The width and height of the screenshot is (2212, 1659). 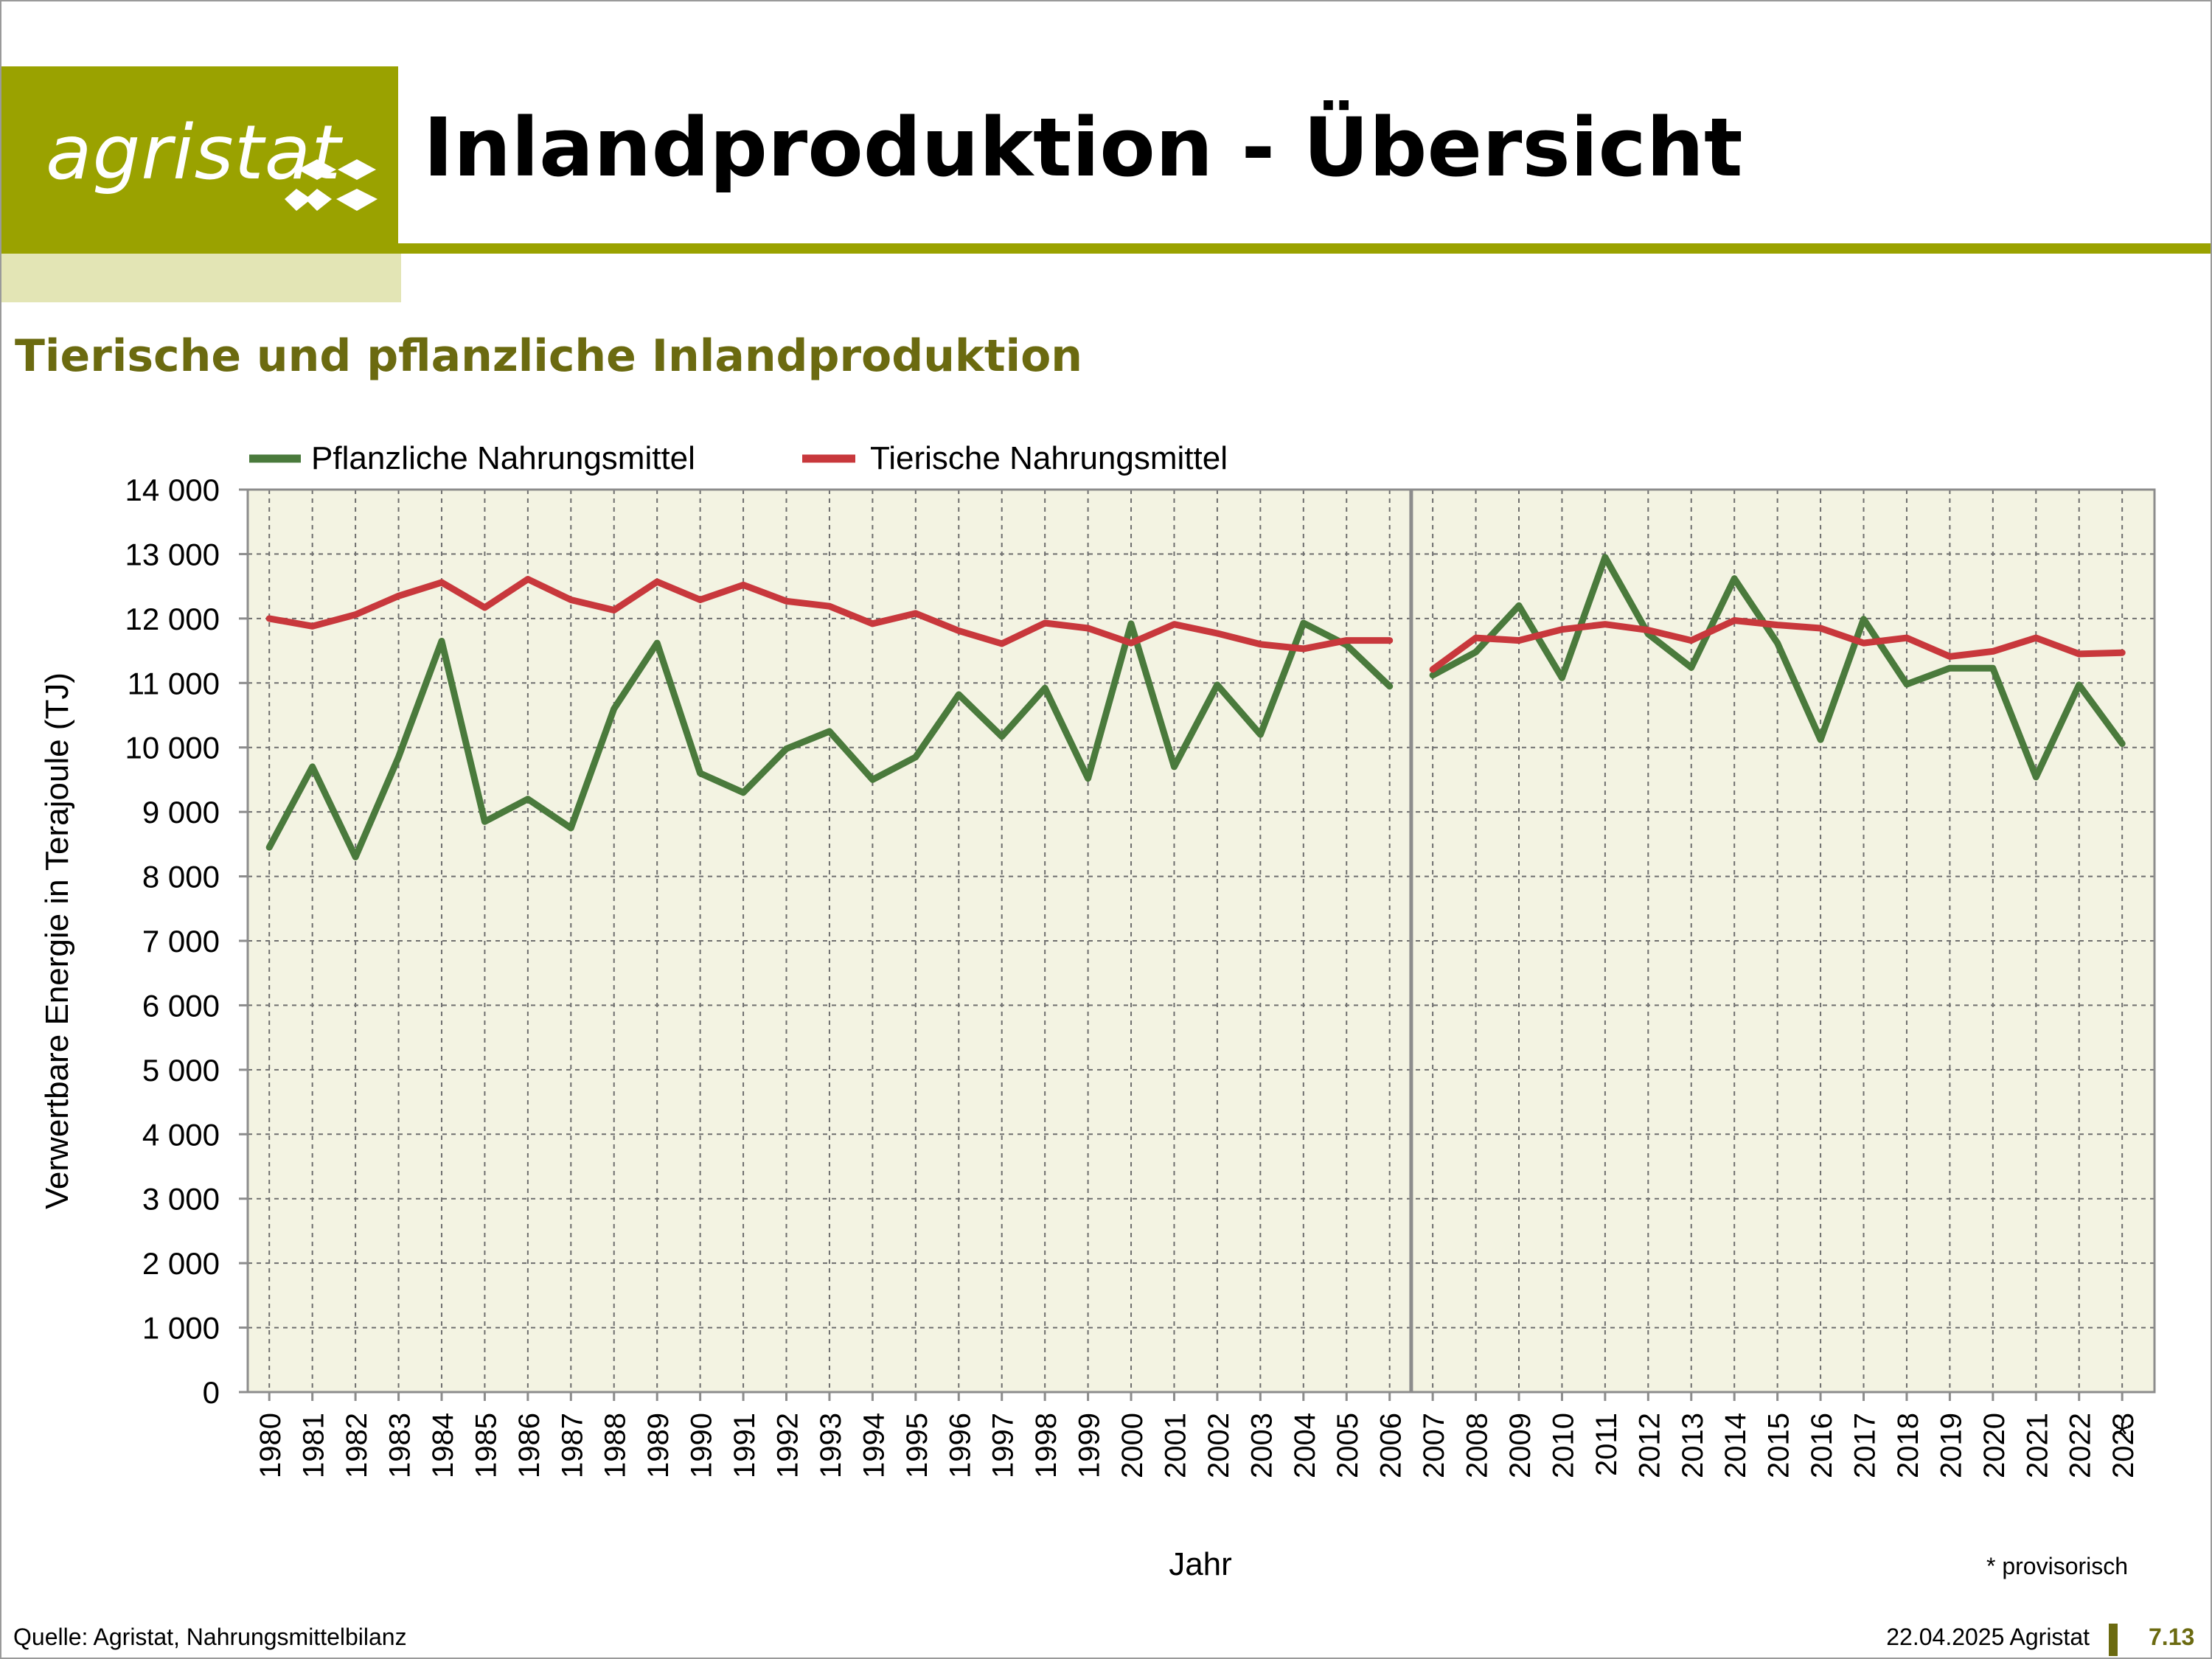 I want to click on x-tick-label: 2010, so click(x=1563, y=1445).